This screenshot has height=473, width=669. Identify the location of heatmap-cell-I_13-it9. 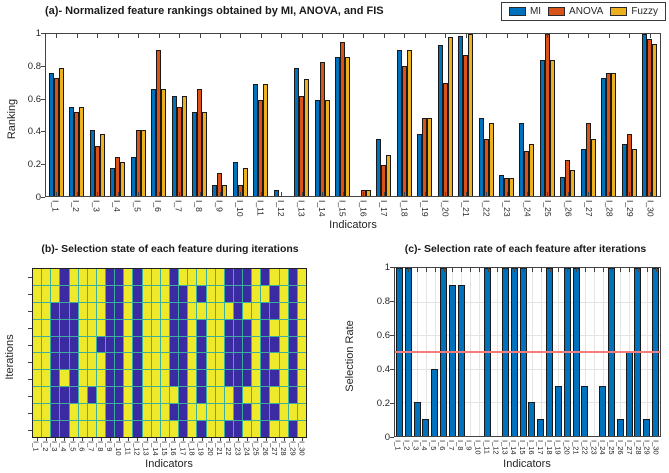
(146, 412).